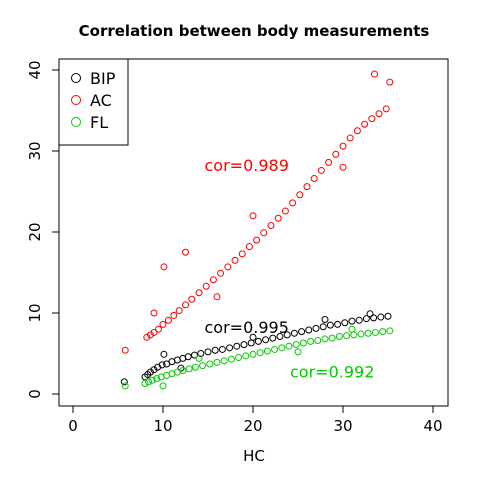 This screenshot has width=480, height=480. What do you see at coordinates (103, 78) in the screenshot?
I see `legend-label: BIP` at bounding box center [103, 78].